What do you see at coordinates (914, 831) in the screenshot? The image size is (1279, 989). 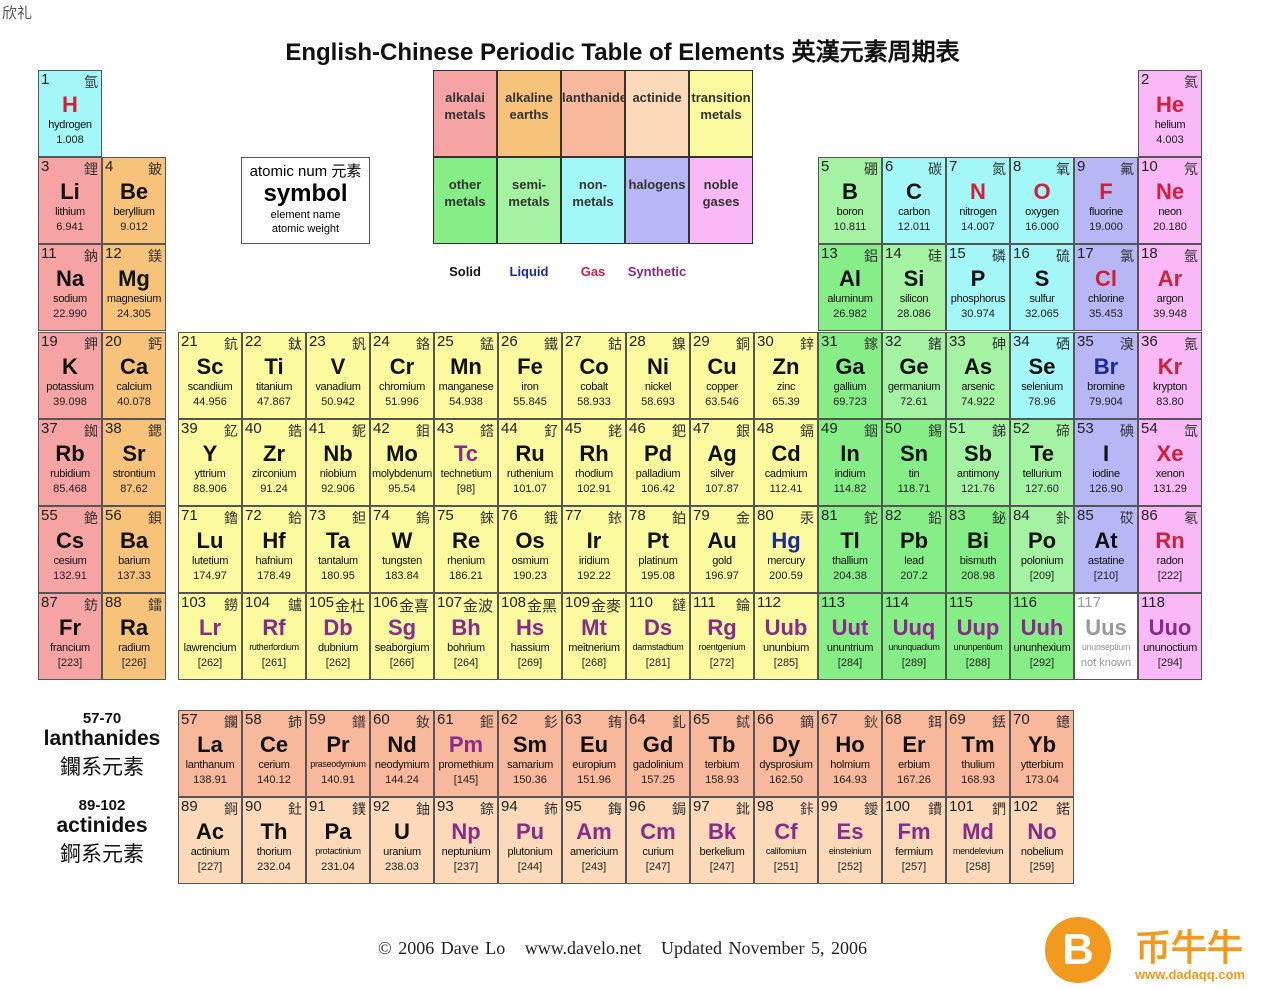 I see `element-symbol: Fm` at bounding box center [914, 831].